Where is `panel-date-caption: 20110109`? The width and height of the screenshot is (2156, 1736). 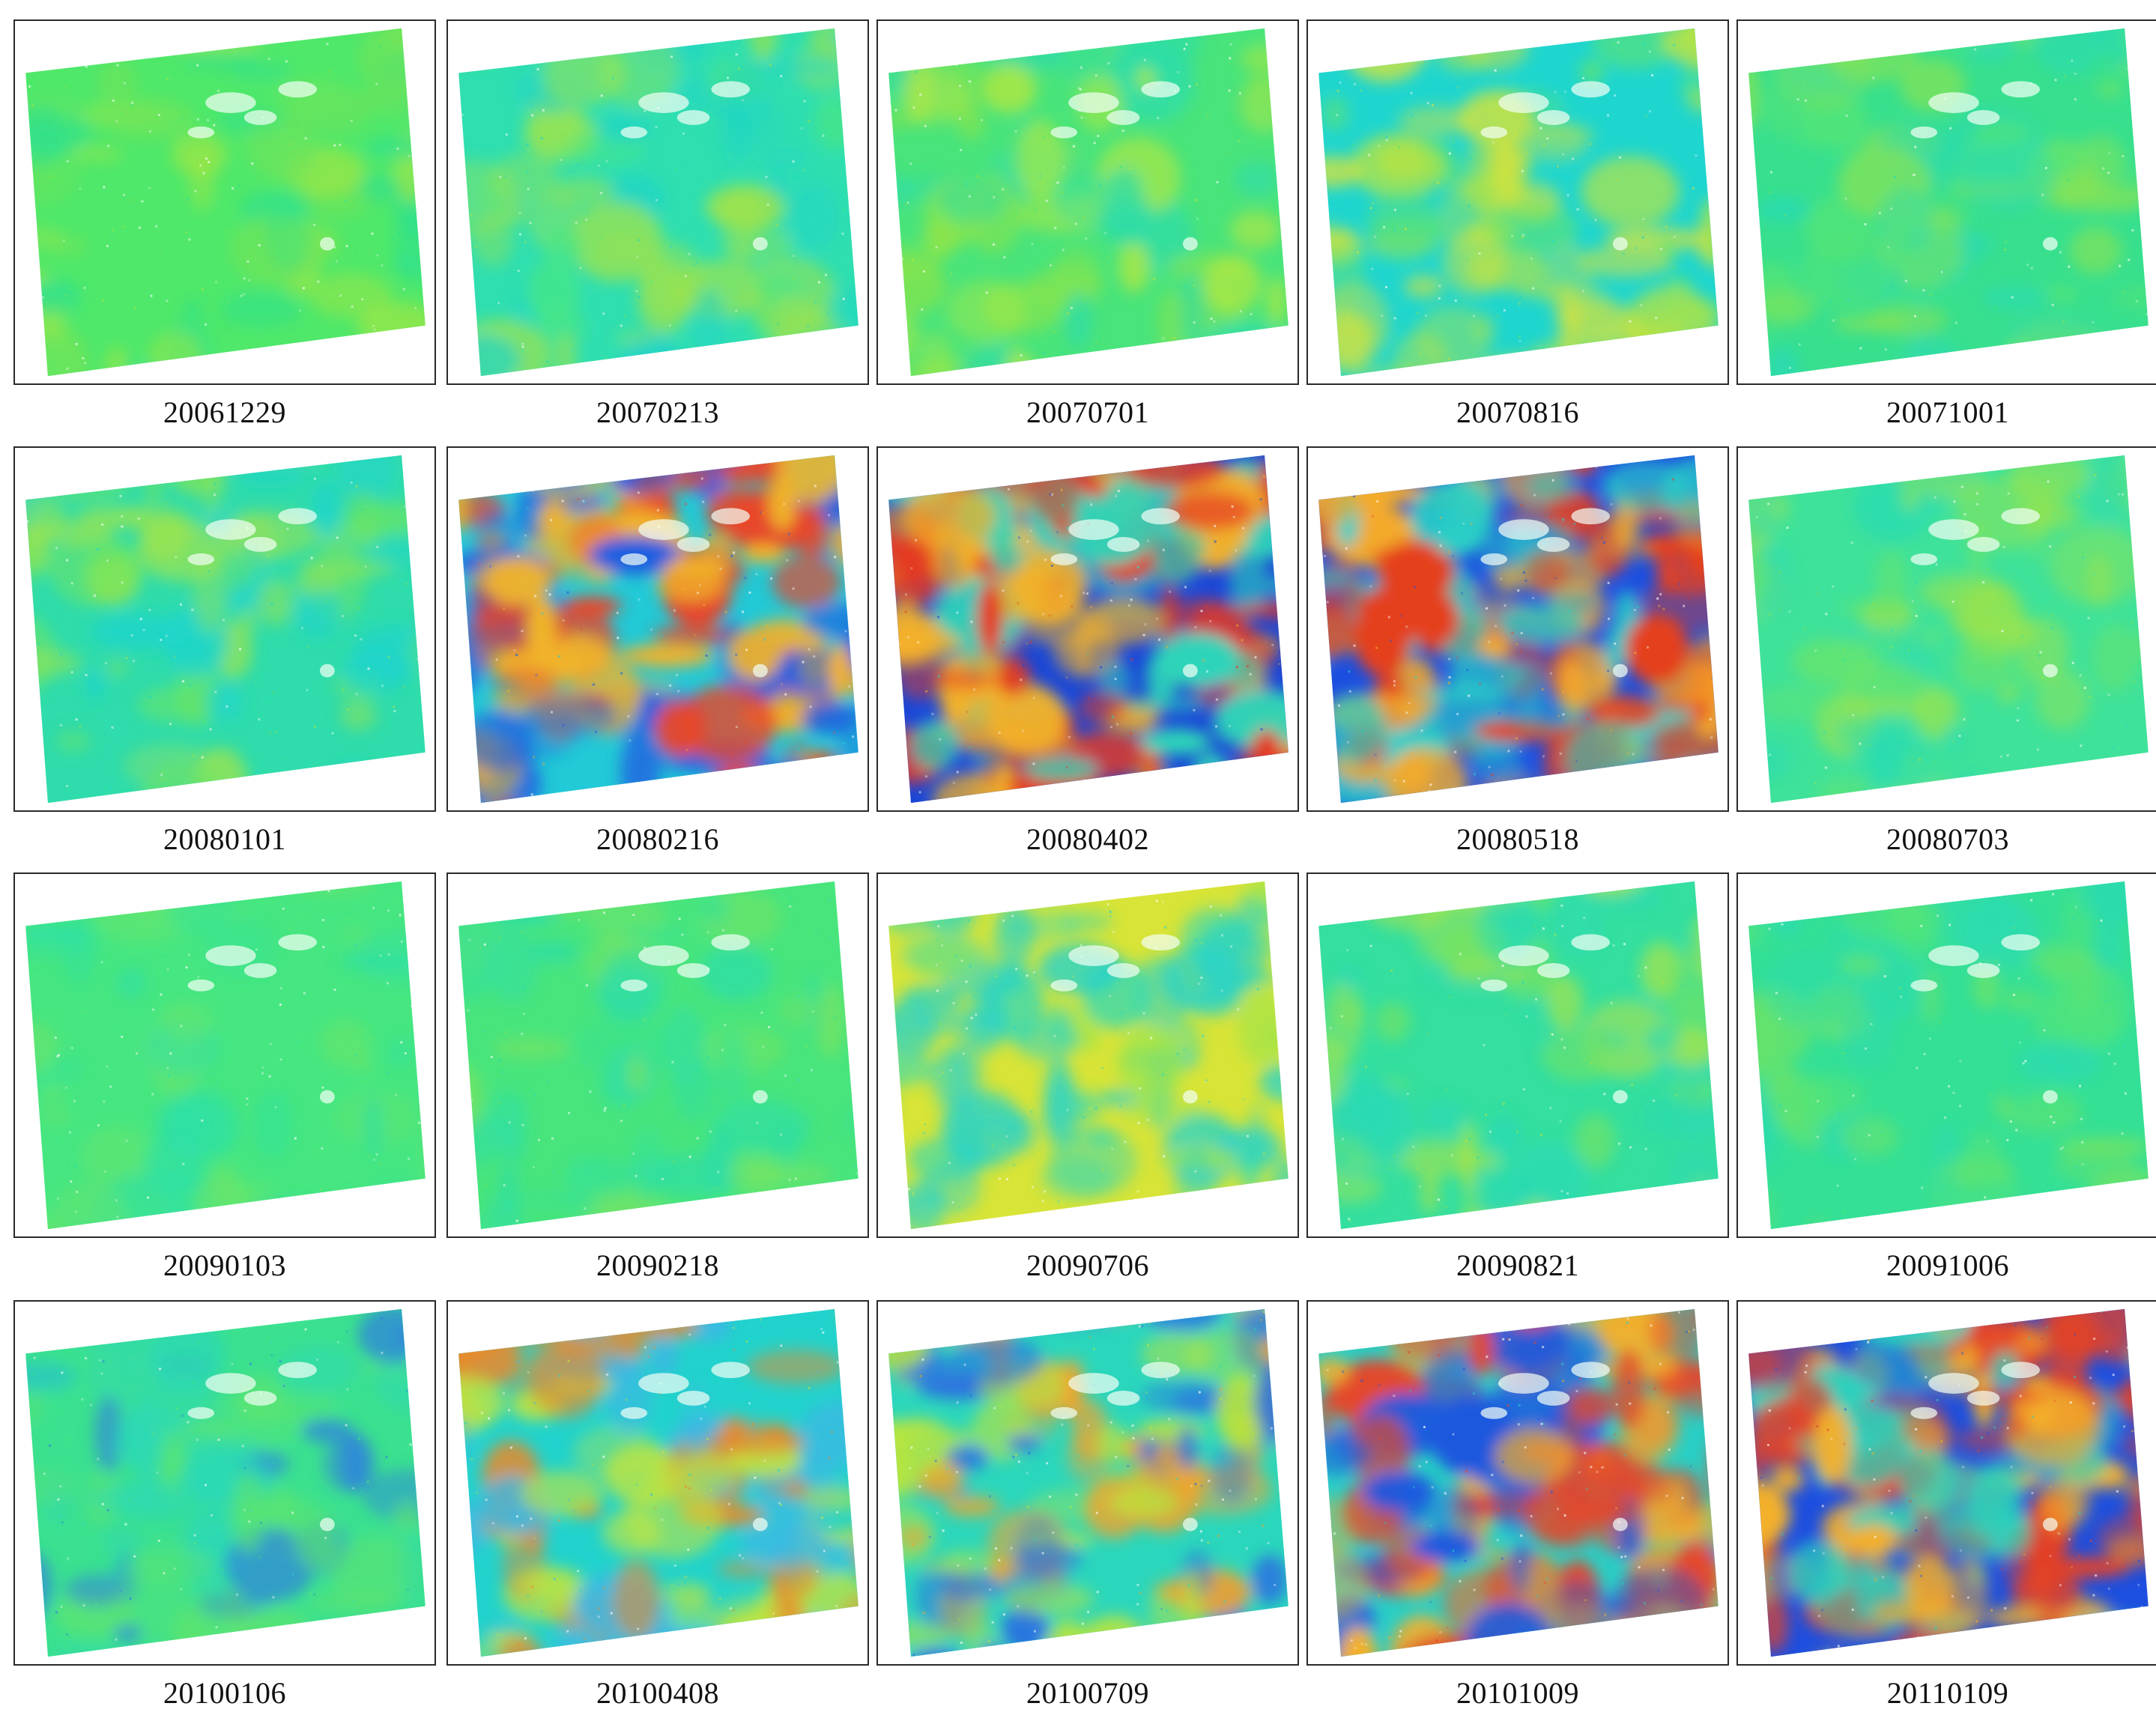
panel-date-caption: 20110109 is located at coordinates (1947, 1693).